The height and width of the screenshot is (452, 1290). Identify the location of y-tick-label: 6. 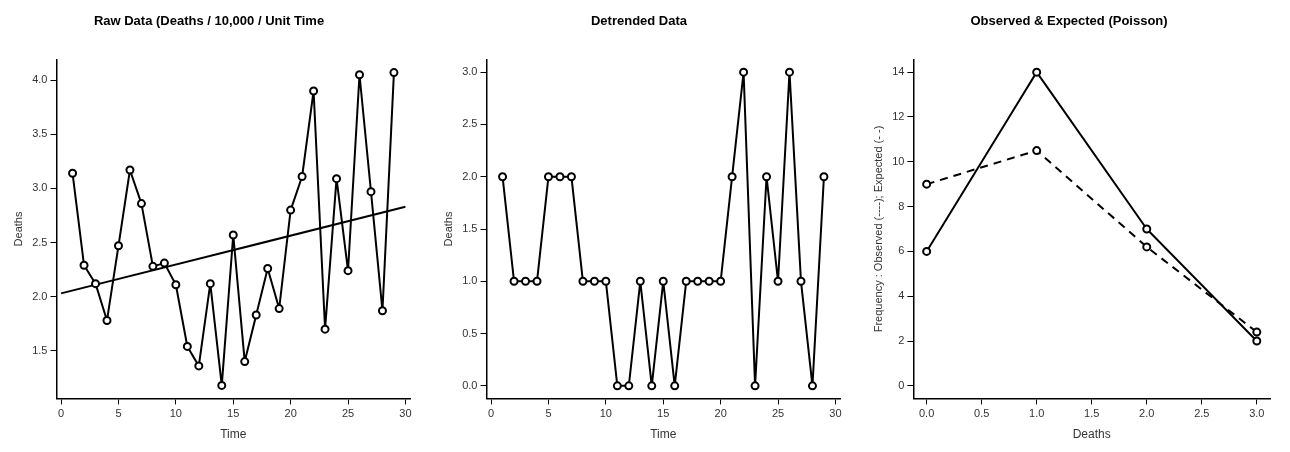
(901, 250).